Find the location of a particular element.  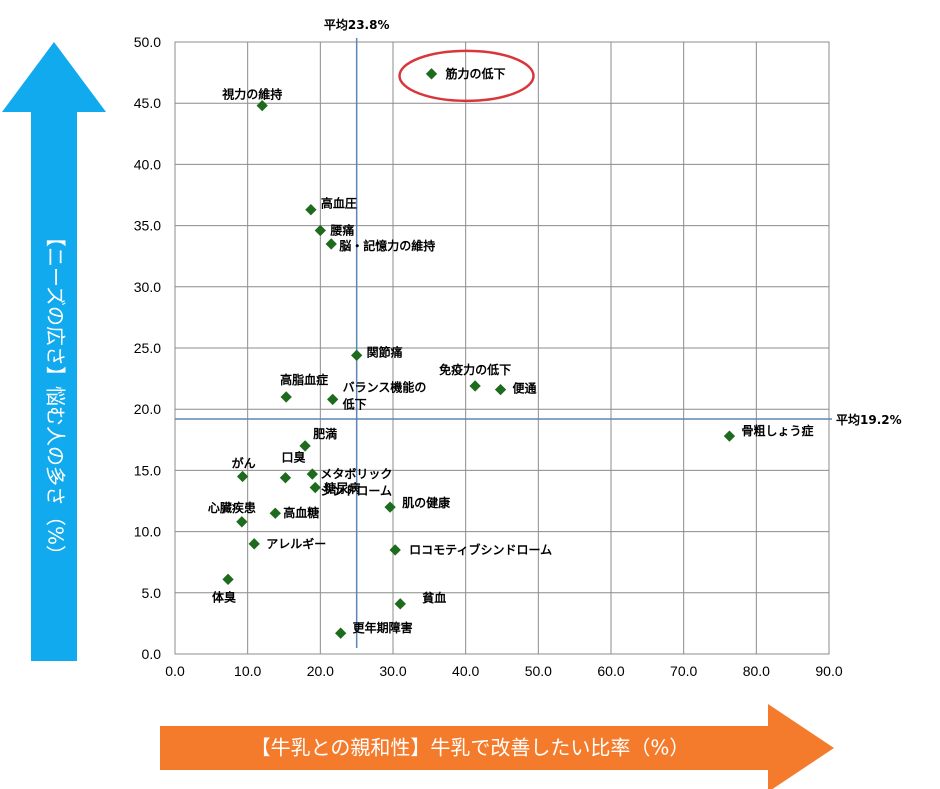

x-tick-label: 80.0 is located at coordinates (756, 671).